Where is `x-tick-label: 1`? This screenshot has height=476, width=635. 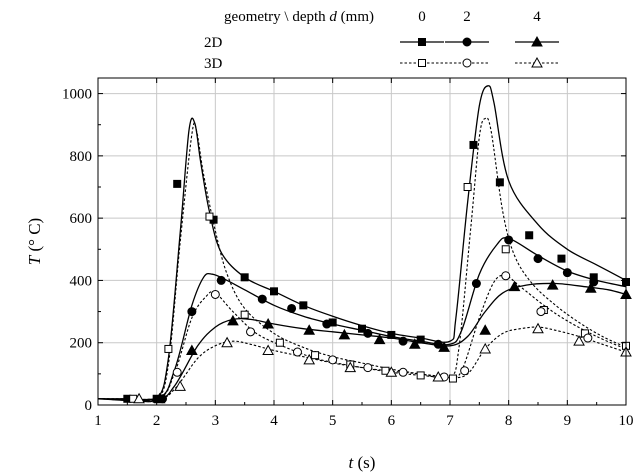
x-tick-label: 1 is located at coordinates (98, 421).